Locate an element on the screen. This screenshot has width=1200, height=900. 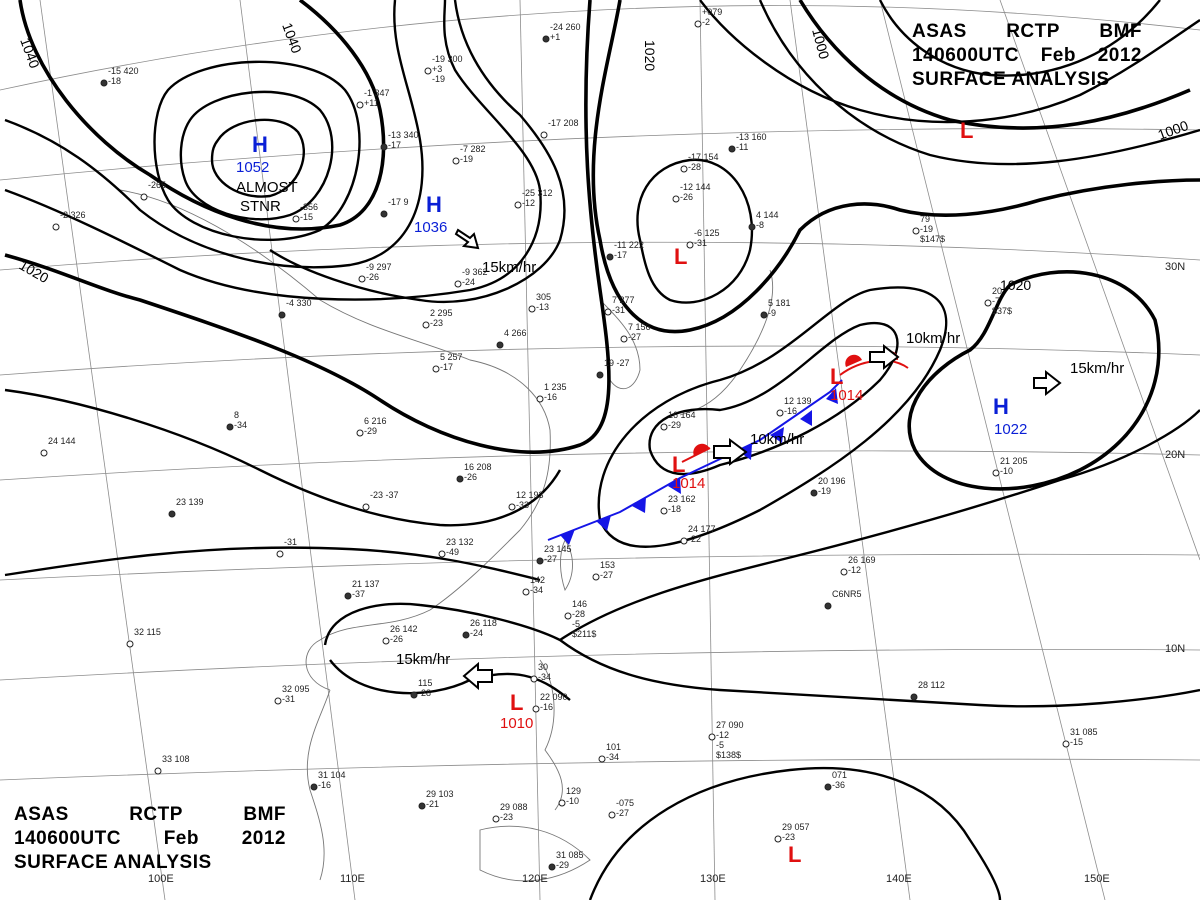
station-plot: 7 156-27 is located at coordinates (635, 332).